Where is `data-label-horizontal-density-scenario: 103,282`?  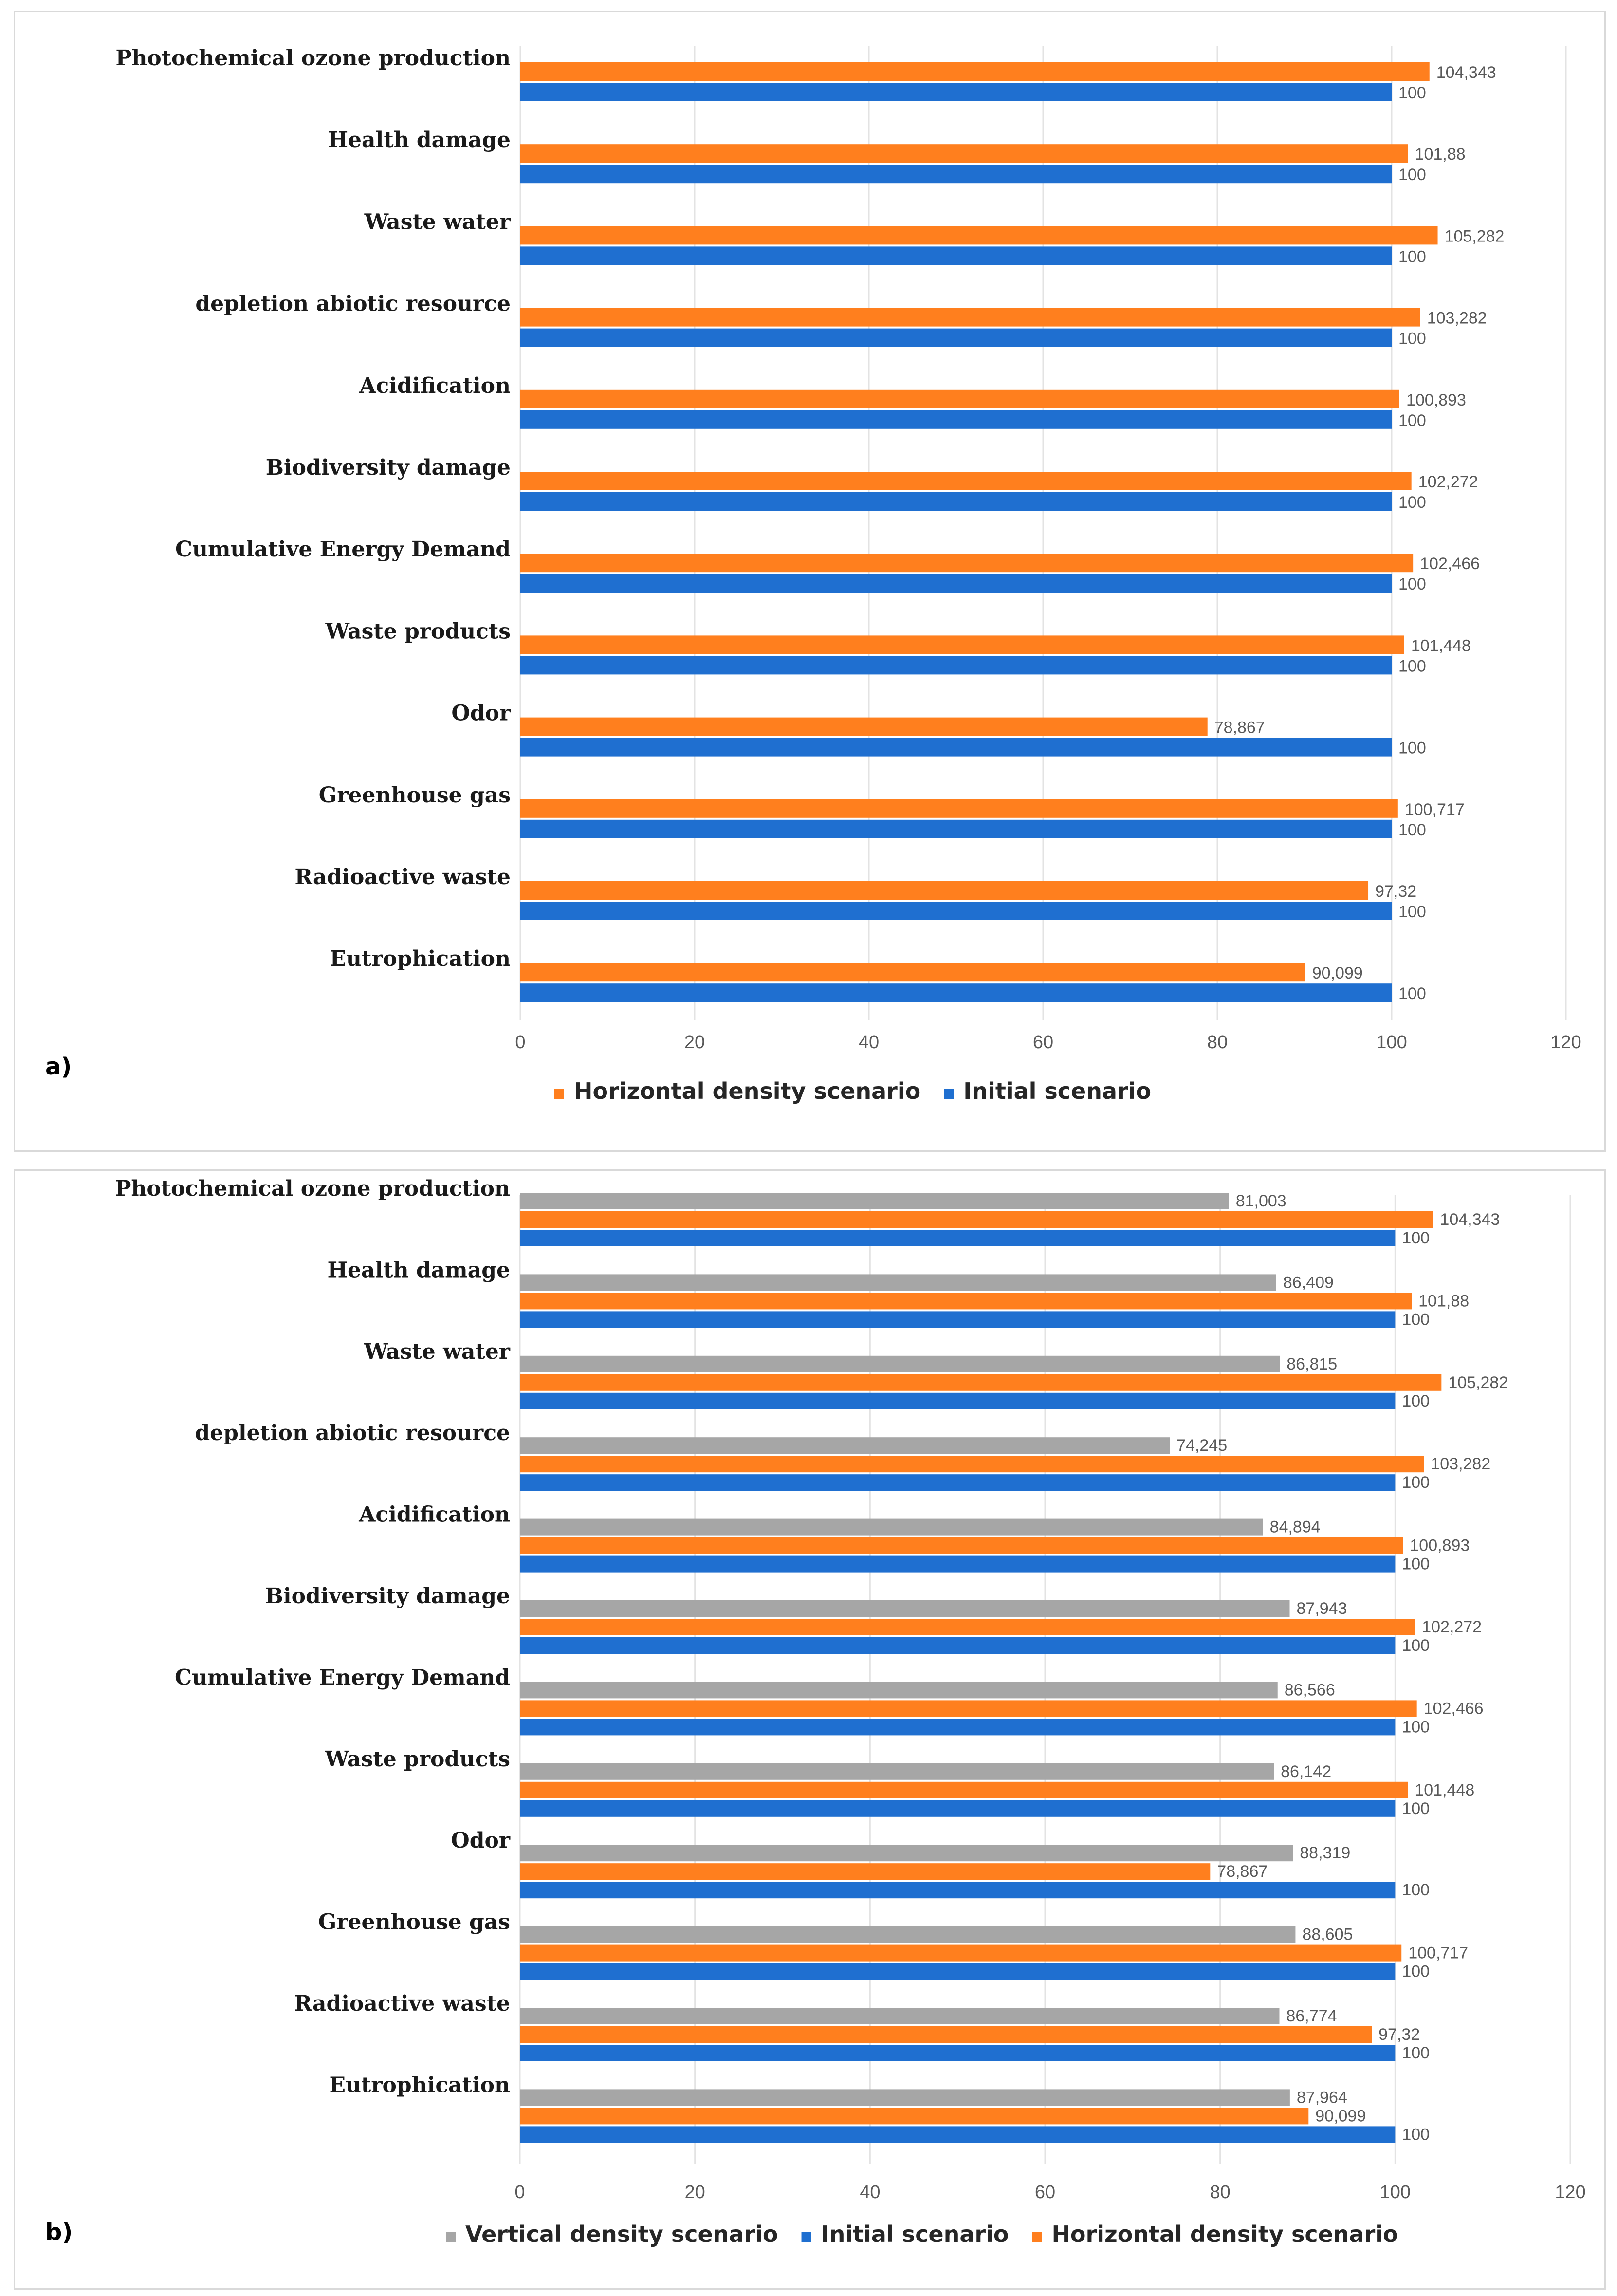
data-label-horizontal-density-scenario: 103,282 is located at coordinates (1457, 319).